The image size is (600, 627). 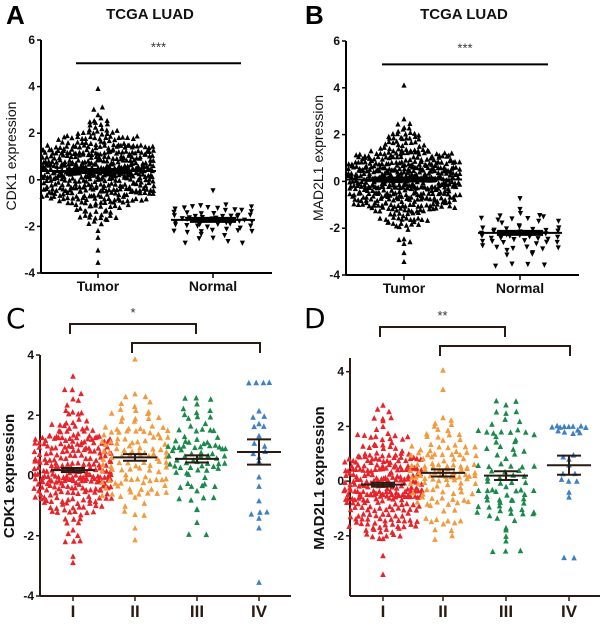 What do you see at coordinates (98, 105) in the screenshot?
I see `panel-a: A TCGA LUAD CDK1 expression` at bounding box center [98, 105].